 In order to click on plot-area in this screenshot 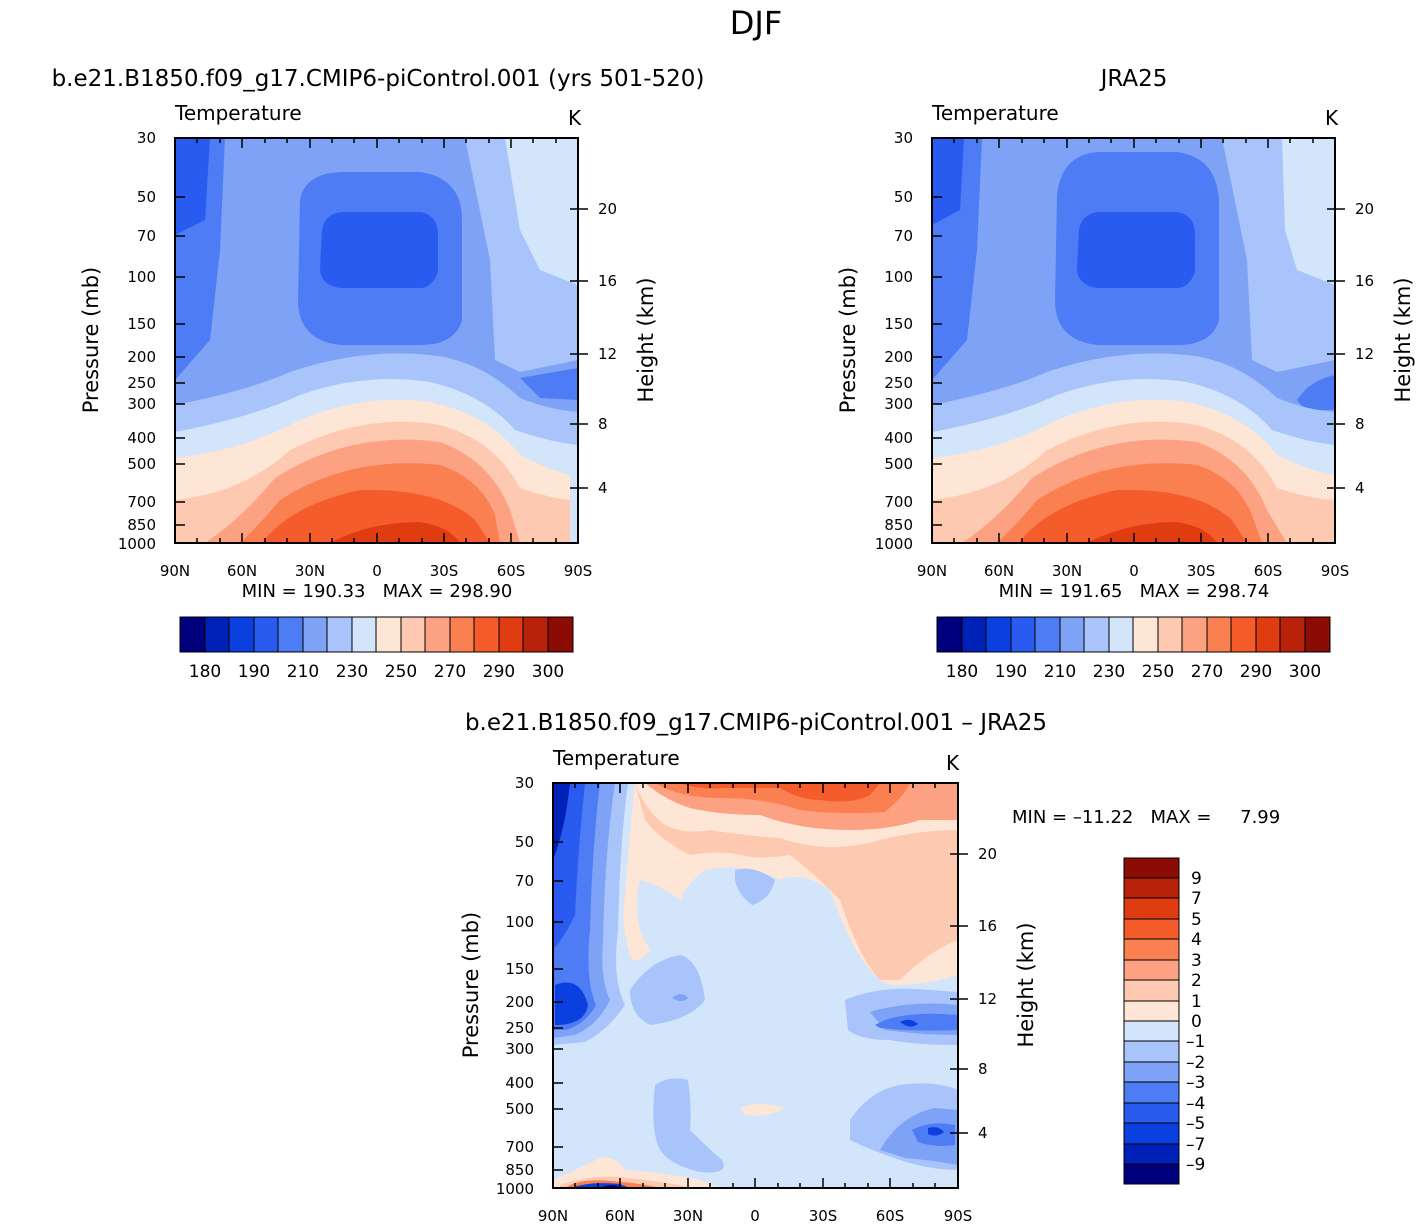, I will do `click(1133, 340)`.